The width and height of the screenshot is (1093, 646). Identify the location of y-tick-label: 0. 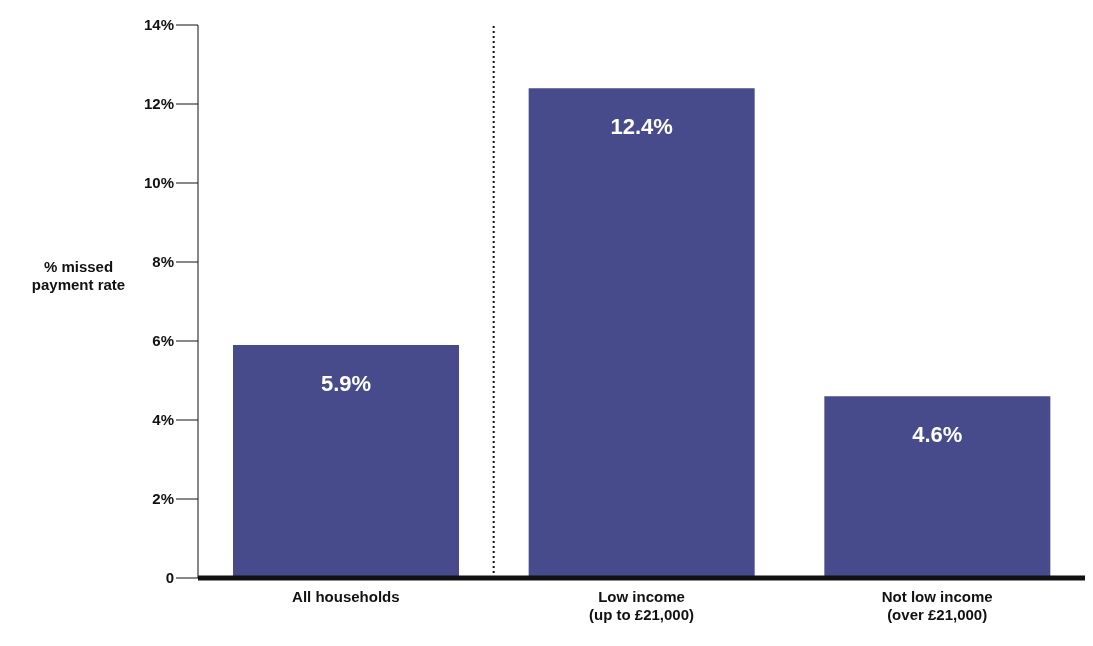
(169, 578).